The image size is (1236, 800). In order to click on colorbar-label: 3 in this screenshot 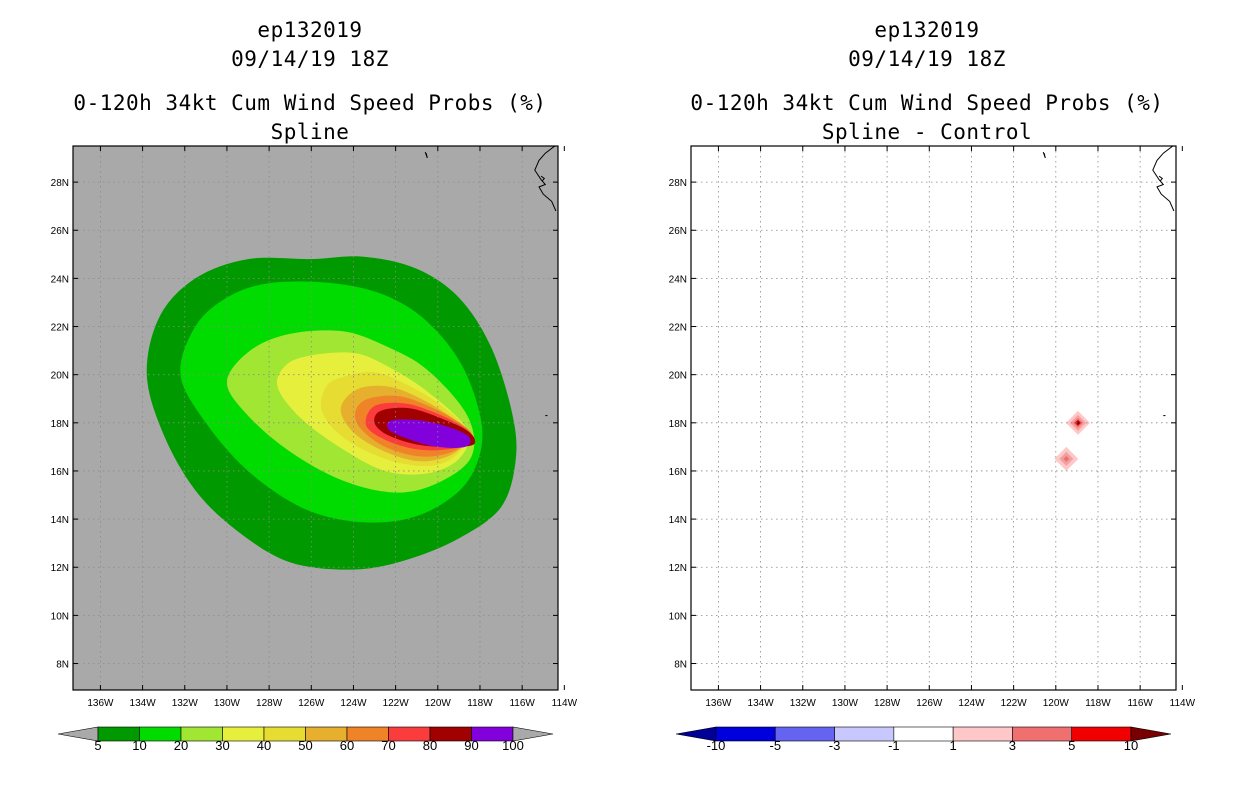, I will do `click(1012, 745)`.